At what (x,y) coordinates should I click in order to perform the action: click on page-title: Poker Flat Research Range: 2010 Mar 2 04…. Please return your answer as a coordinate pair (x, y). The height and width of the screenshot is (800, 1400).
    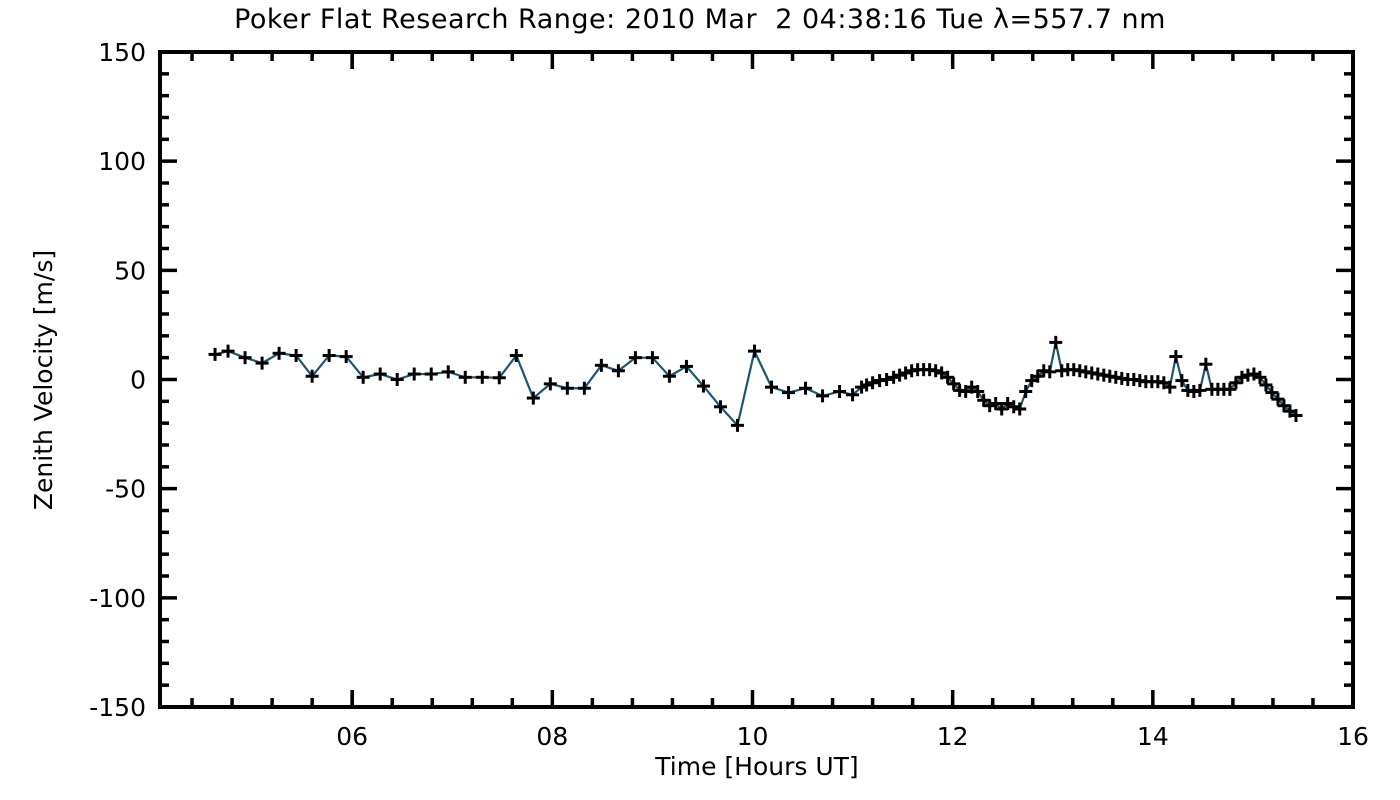
    Looking at the image, I should click on (700, 19).